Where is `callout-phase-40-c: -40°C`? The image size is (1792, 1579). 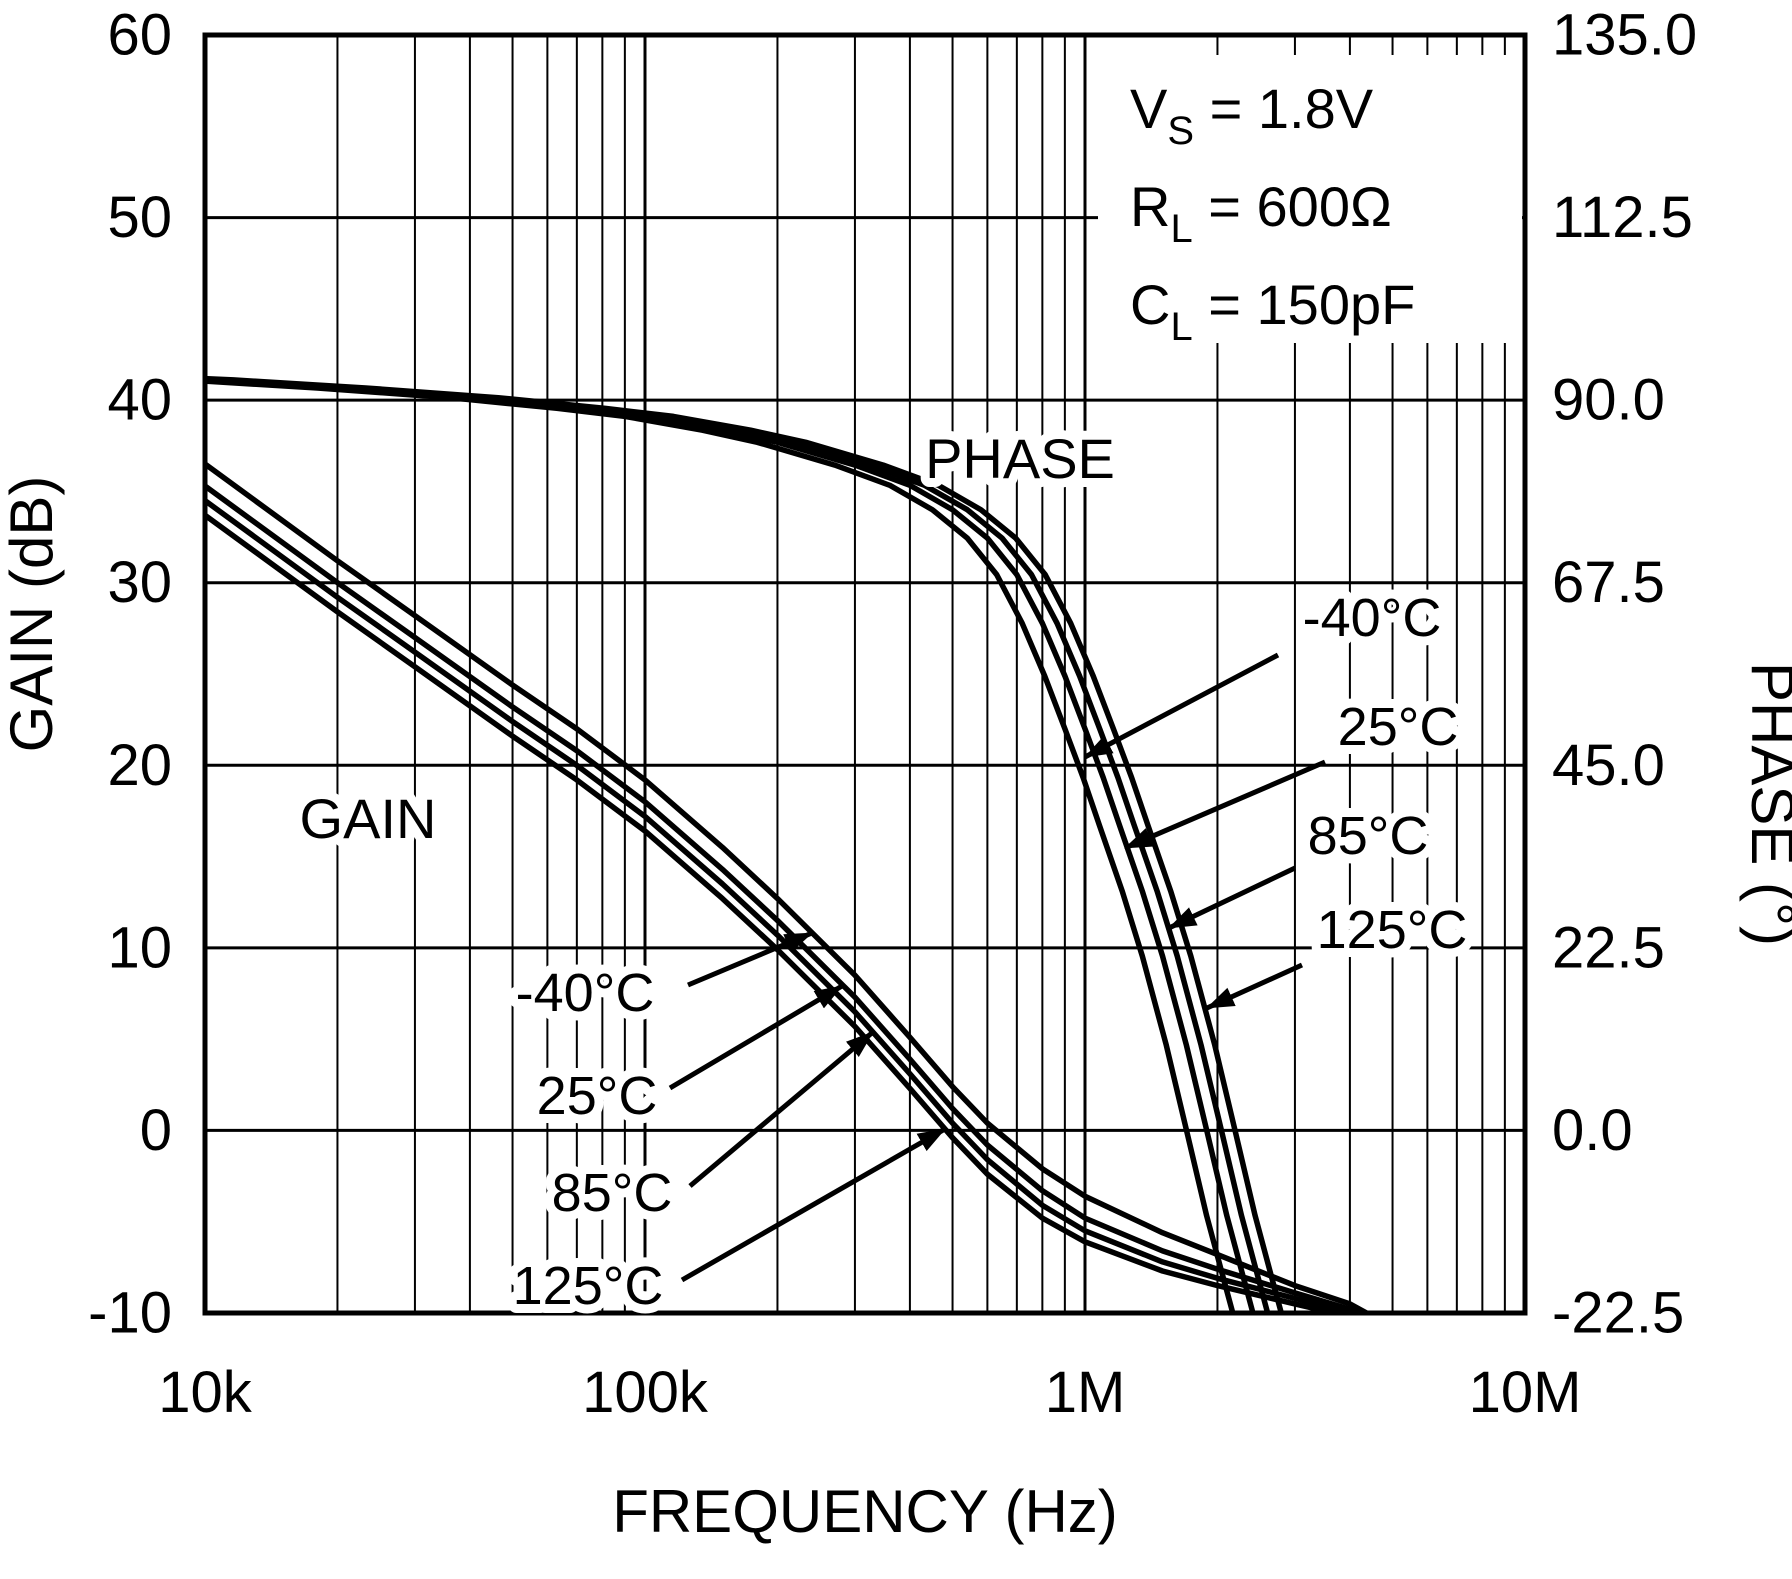
callout-phase-40-c: -40°C is located at coordinates (1266, 669).